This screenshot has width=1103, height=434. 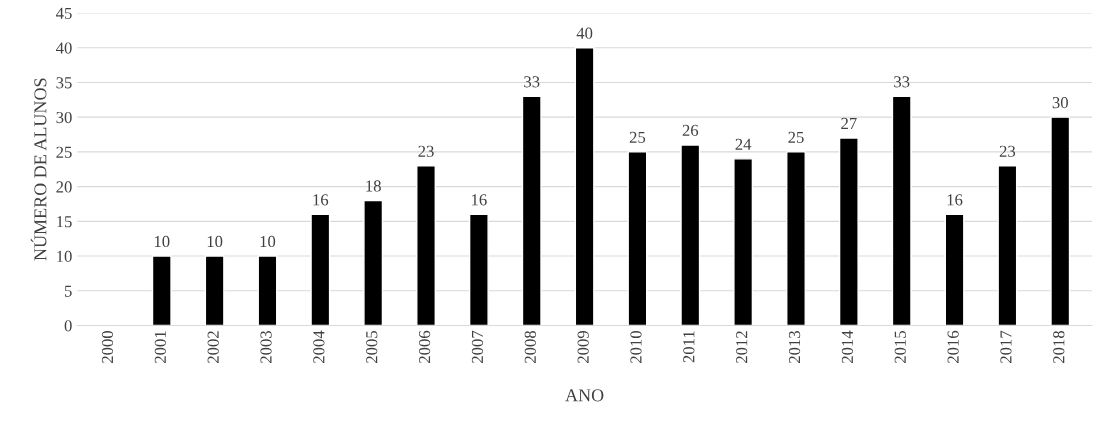 What do you see at coordinates (584, 395) in the screenshot?
I see `x-axis-title: ANO` at bounding box center [584, 395].